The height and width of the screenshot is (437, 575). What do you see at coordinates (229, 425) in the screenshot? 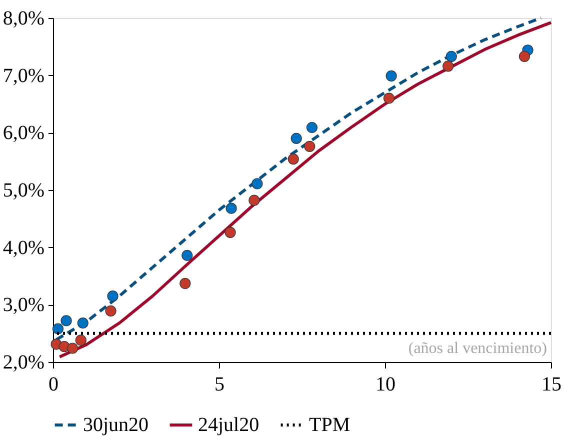
I see `legend-label: 24jul20` at bounding box center [229, 425].